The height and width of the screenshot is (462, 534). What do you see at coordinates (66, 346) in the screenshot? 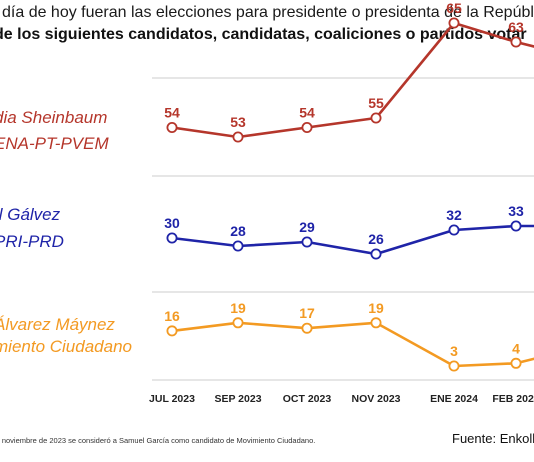
I see `series-label-line2: miento Ciudadano` at bounding box center [66, 346].